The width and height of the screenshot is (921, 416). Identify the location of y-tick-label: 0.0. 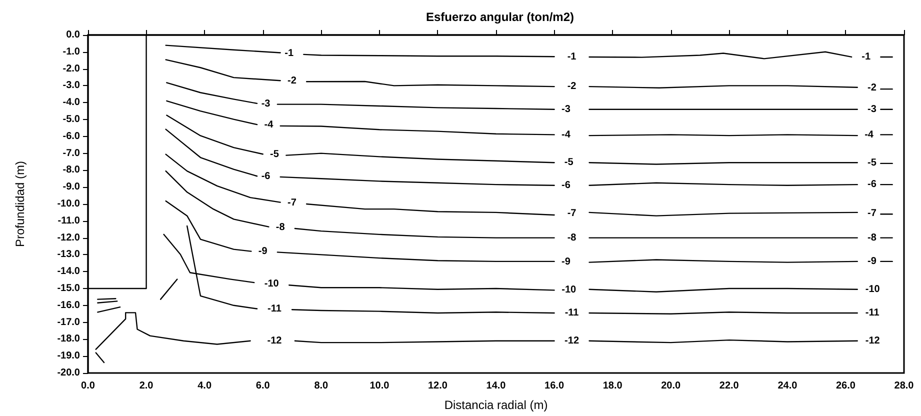
(73, 35).